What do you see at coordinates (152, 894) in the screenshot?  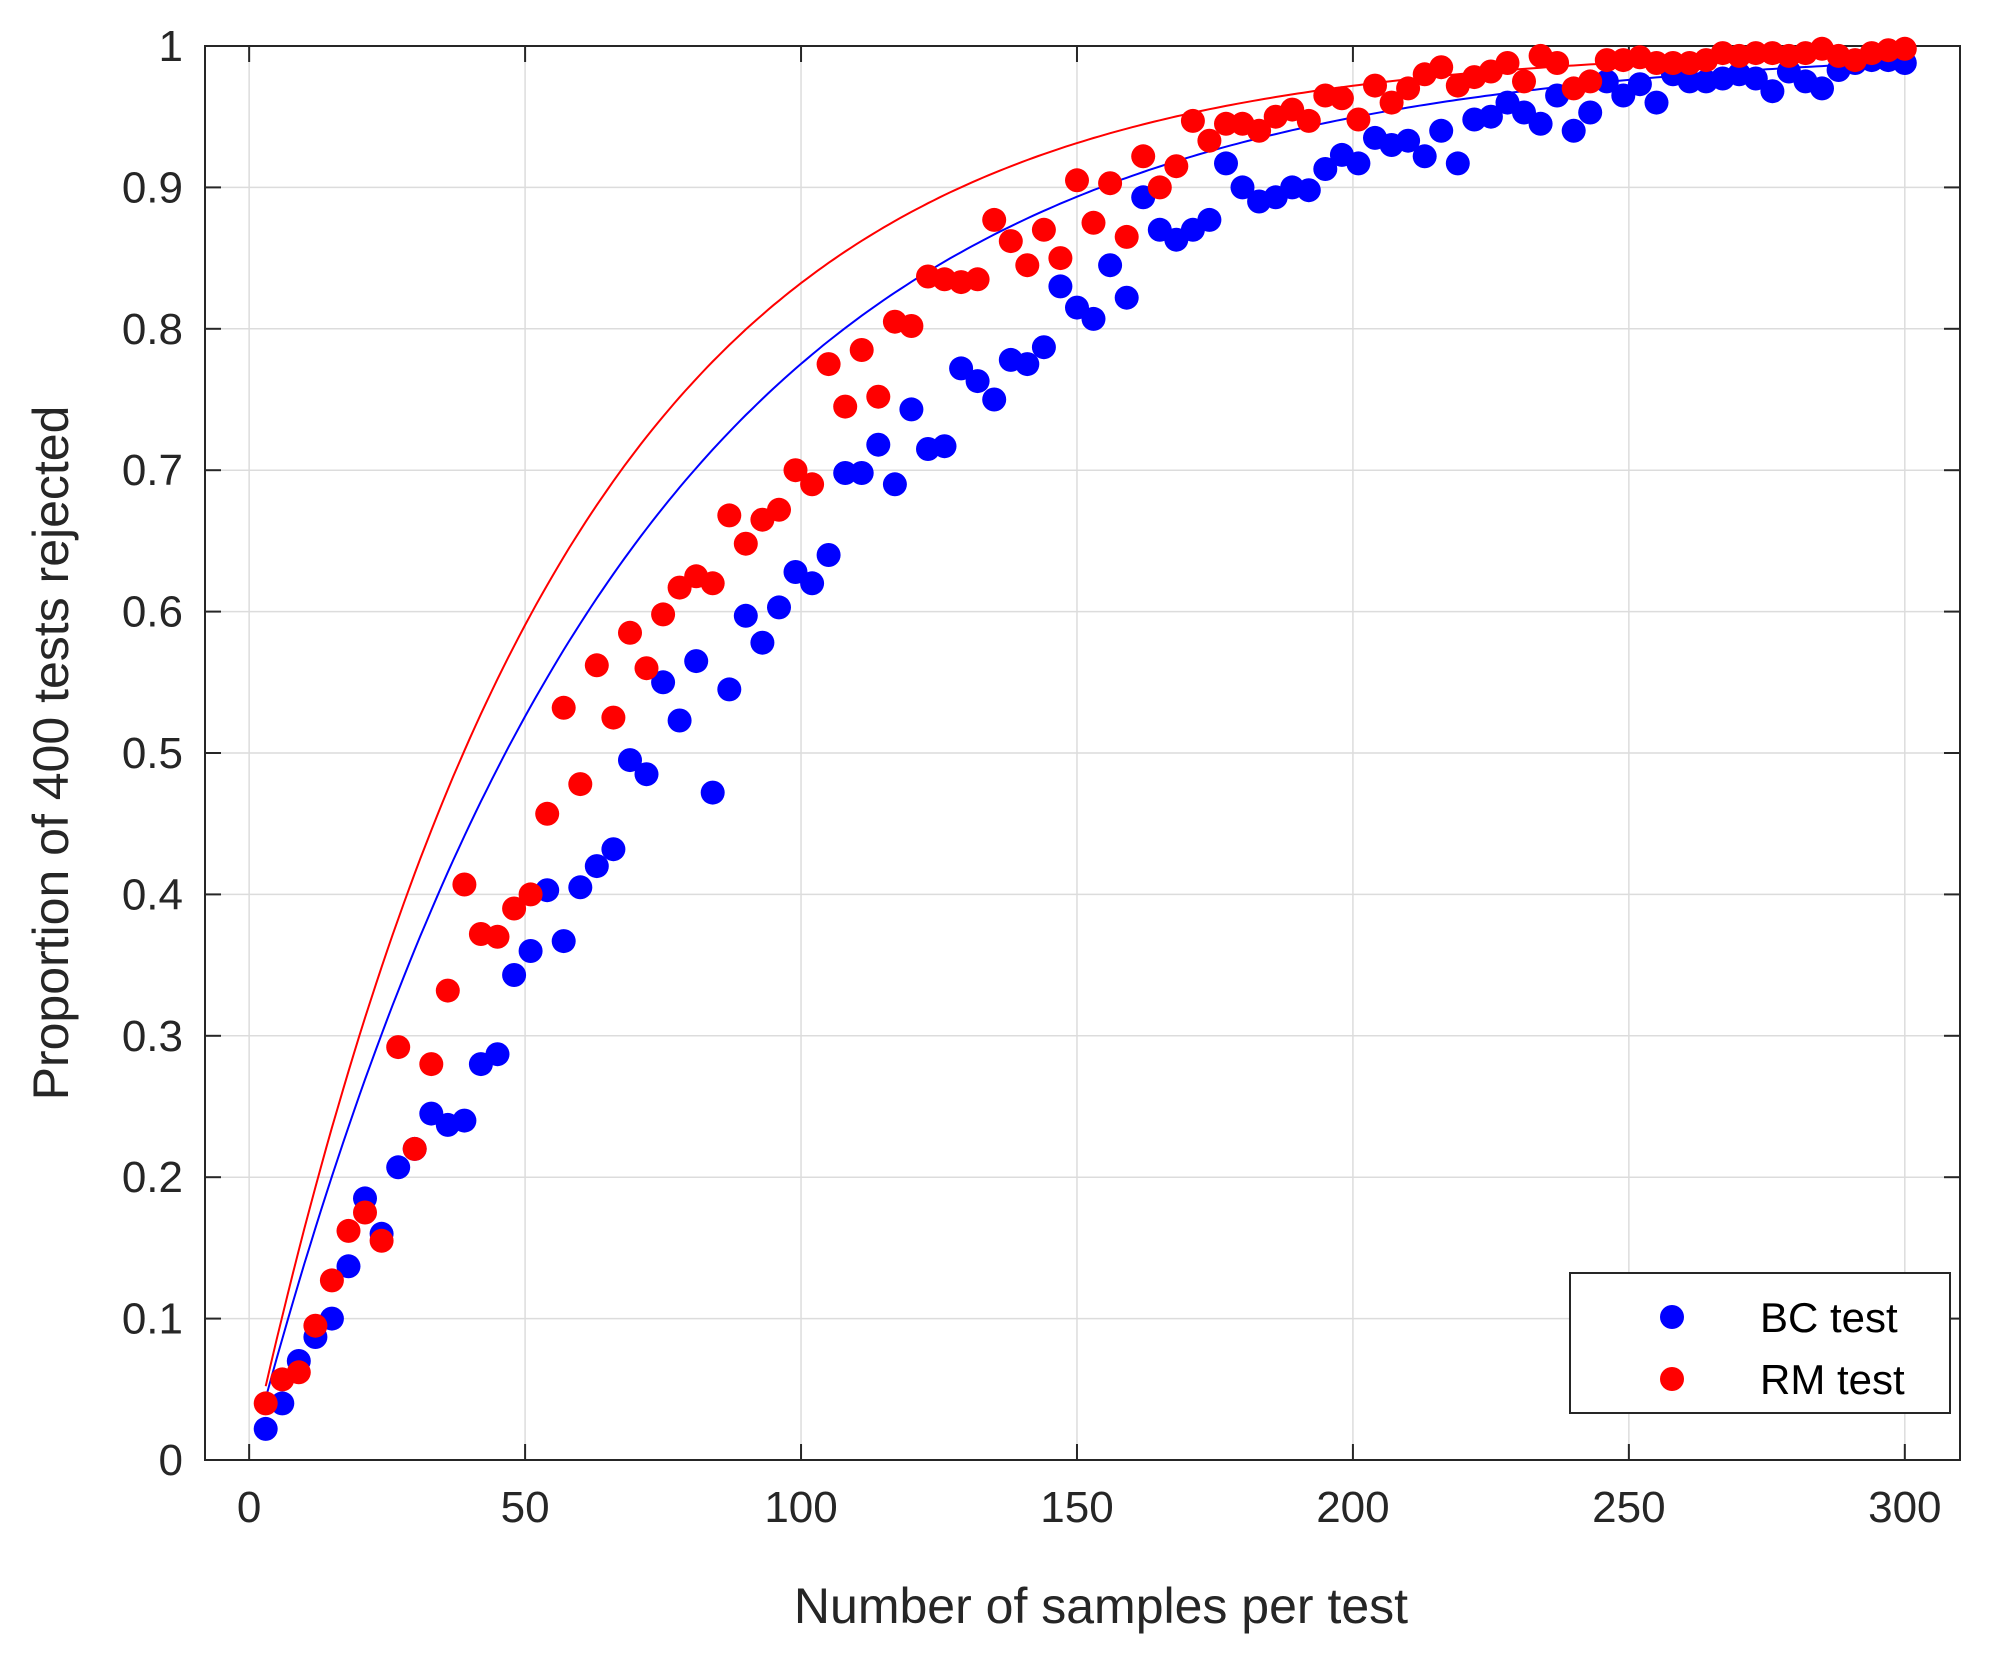 I see `y-tick-label: 0.4` at bounding box center [152, 894].